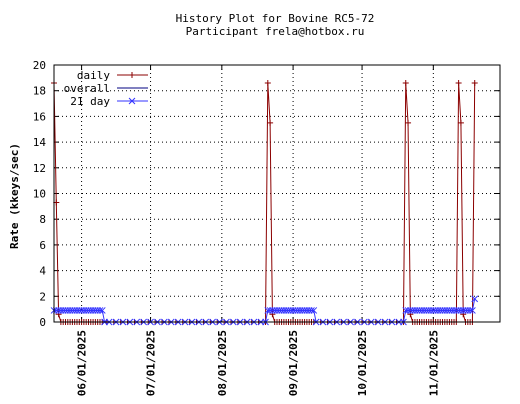 This screenshot has width=520, height=404. Describe the element at coordinates (14, 196) in the screenshot. I see `y-axis-label: Rate (kkeys/sec)` at that location.